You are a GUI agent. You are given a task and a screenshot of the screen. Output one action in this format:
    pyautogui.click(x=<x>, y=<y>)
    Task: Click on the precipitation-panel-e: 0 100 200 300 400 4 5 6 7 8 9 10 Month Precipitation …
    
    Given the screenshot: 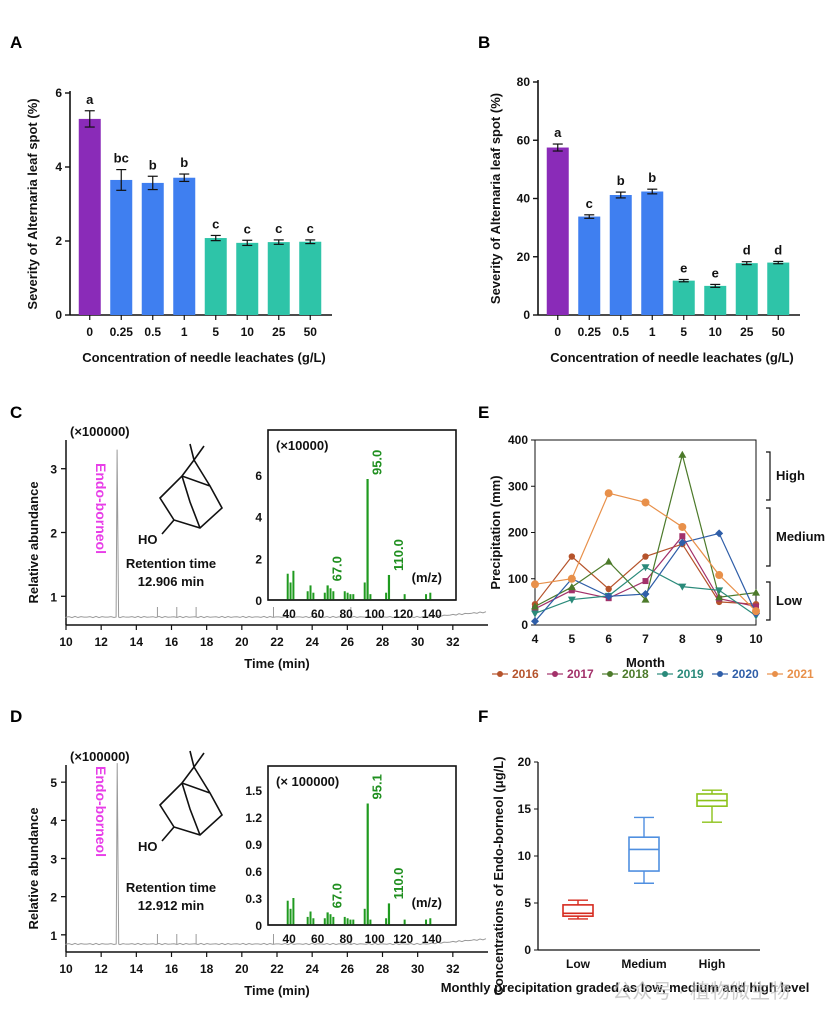 What is the action you would take?
    pyautogui.click(x=656, y=557)
    